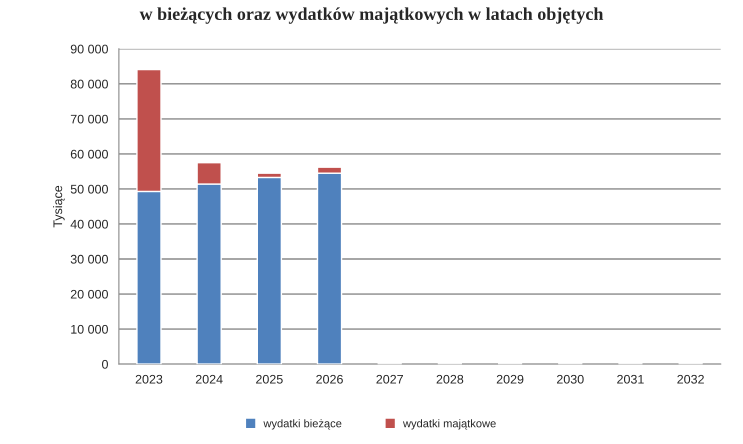  Describe the element at coordinates (209, 379) in the screenshot. I see `x-tick-label: 2024` at that location.